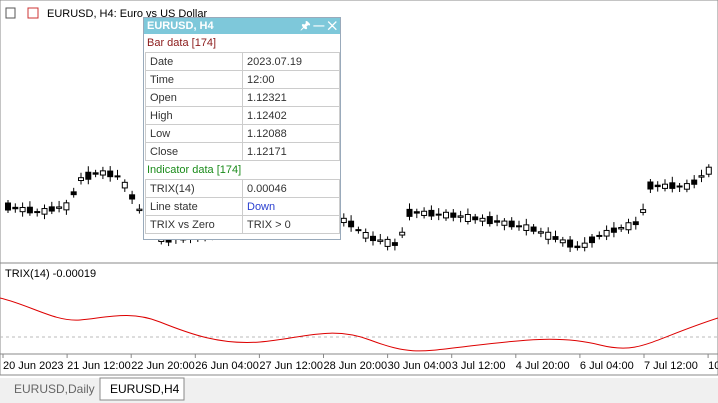  What do you see at coordinates (127, 14) in the screenshot?
I see `chart-title: EURUSD, H4: Euro vs US Dollar` at bounding box center [127, 14].